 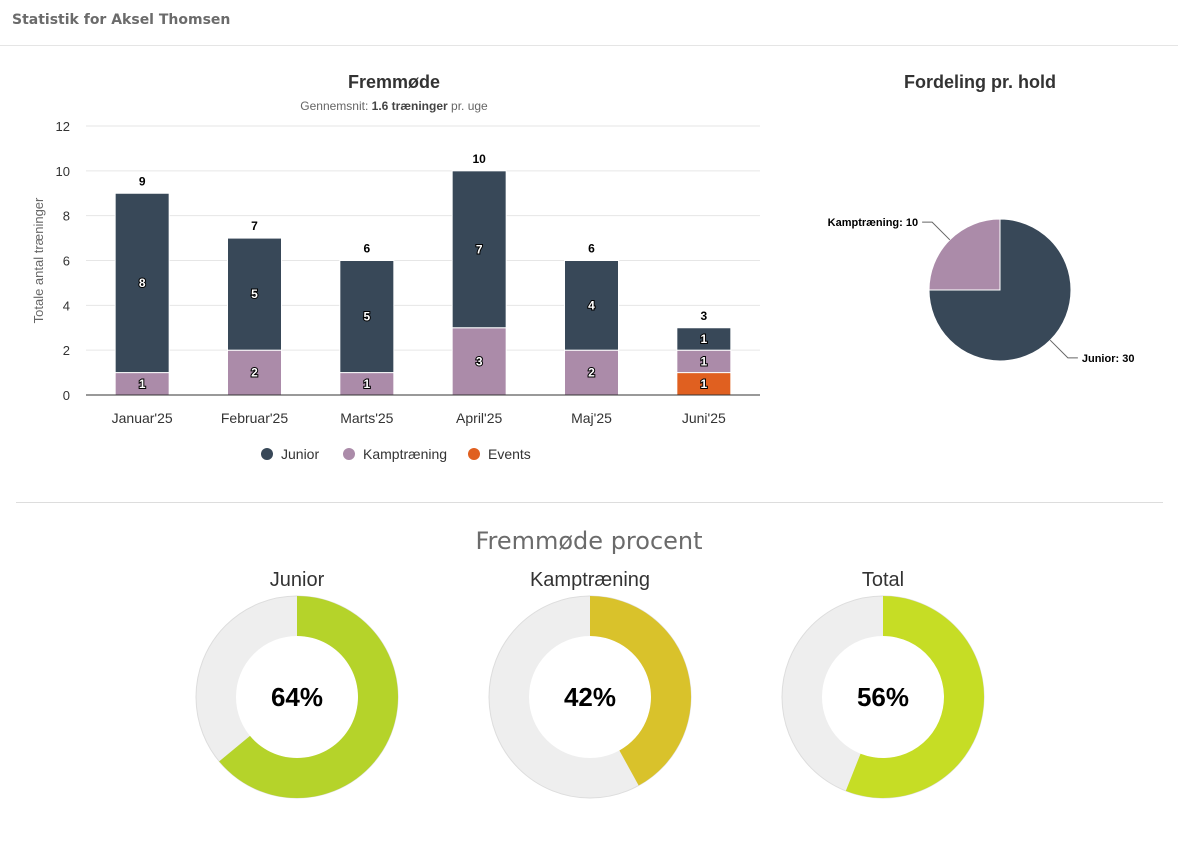 What do you see at coordinates (479, 159) in the screenshot?
I see `bar-total-label: 10` at bounding box center [479, 159].